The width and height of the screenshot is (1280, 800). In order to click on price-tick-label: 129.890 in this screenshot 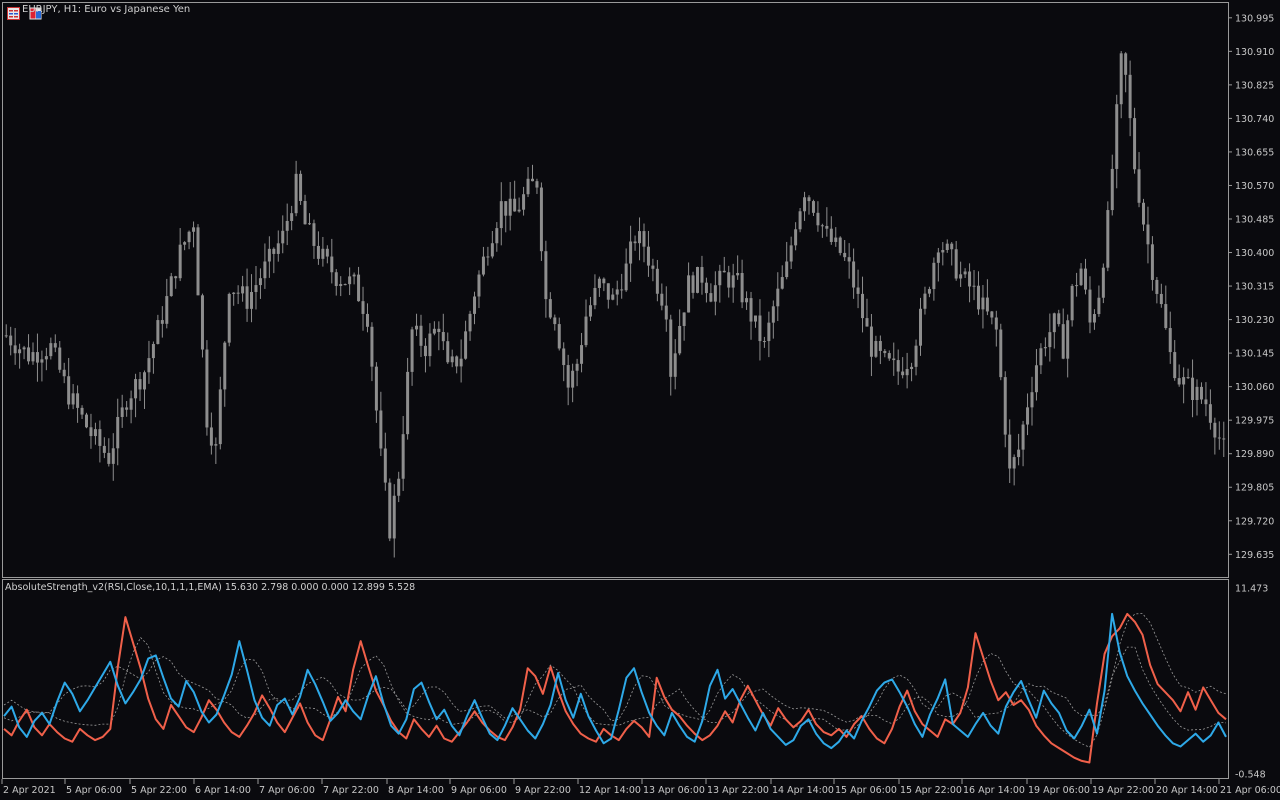, I will do `click(1254, 454)`.